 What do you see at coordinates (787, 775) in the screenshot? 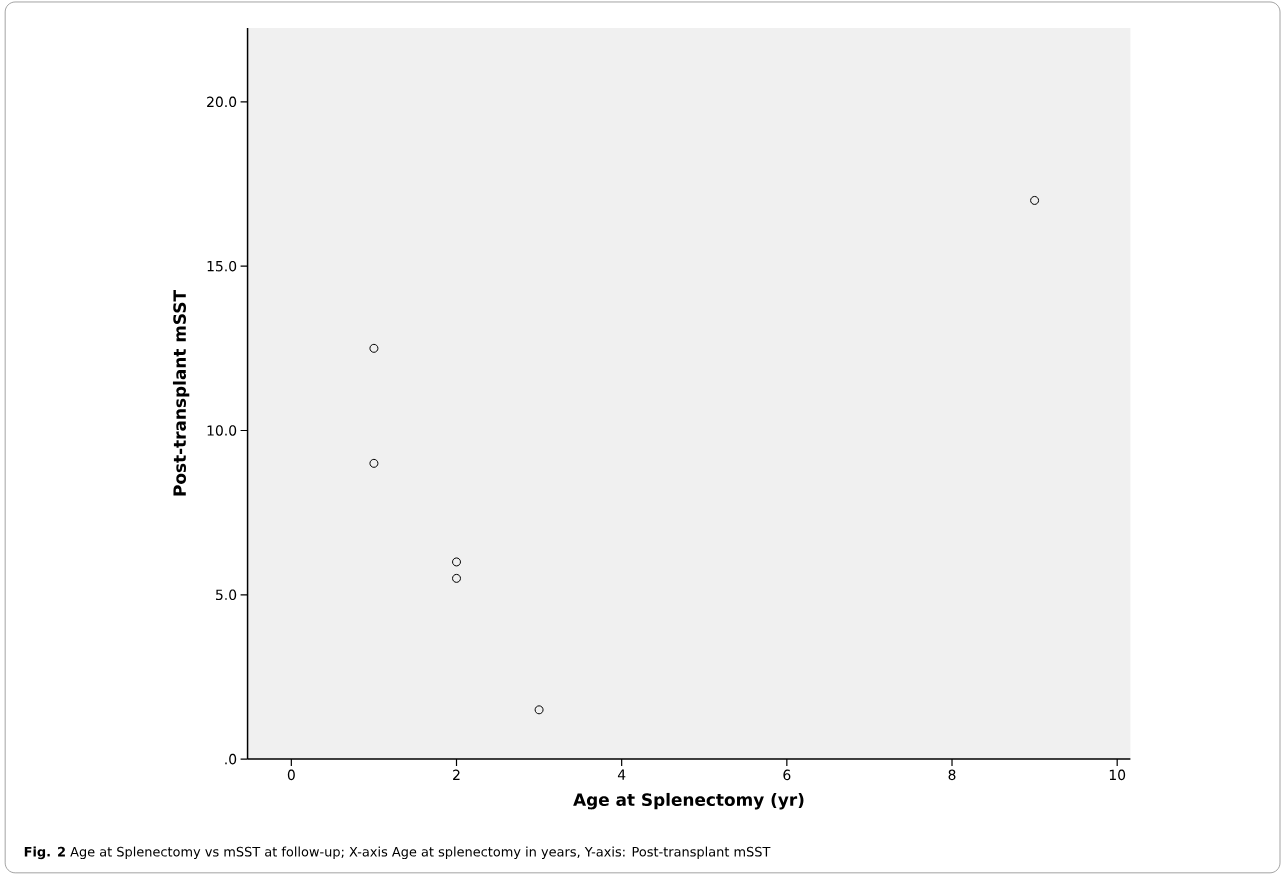
I see `x-tick-label: 6` at bounding box center [787, 775].